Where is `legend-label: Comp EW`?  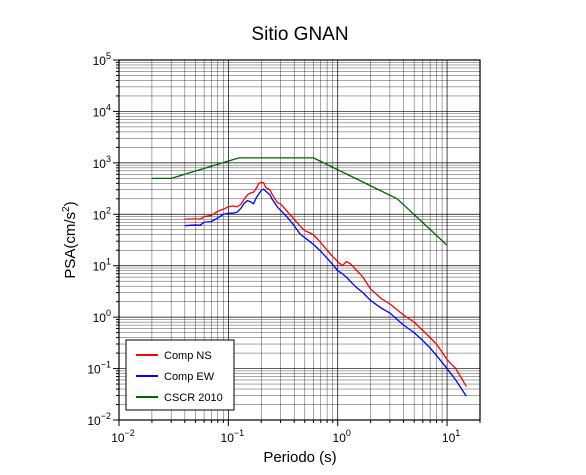
legend-label: Comp EW is located at coordinates (189, 377).